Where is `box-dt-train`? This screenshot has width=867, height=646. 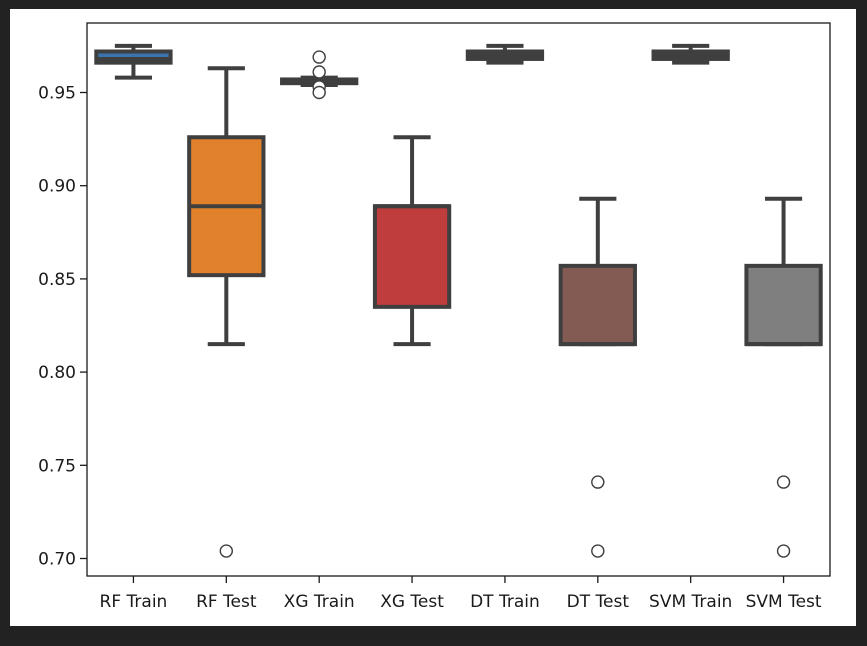 box-dt-train is located at coordinates (505, 54).